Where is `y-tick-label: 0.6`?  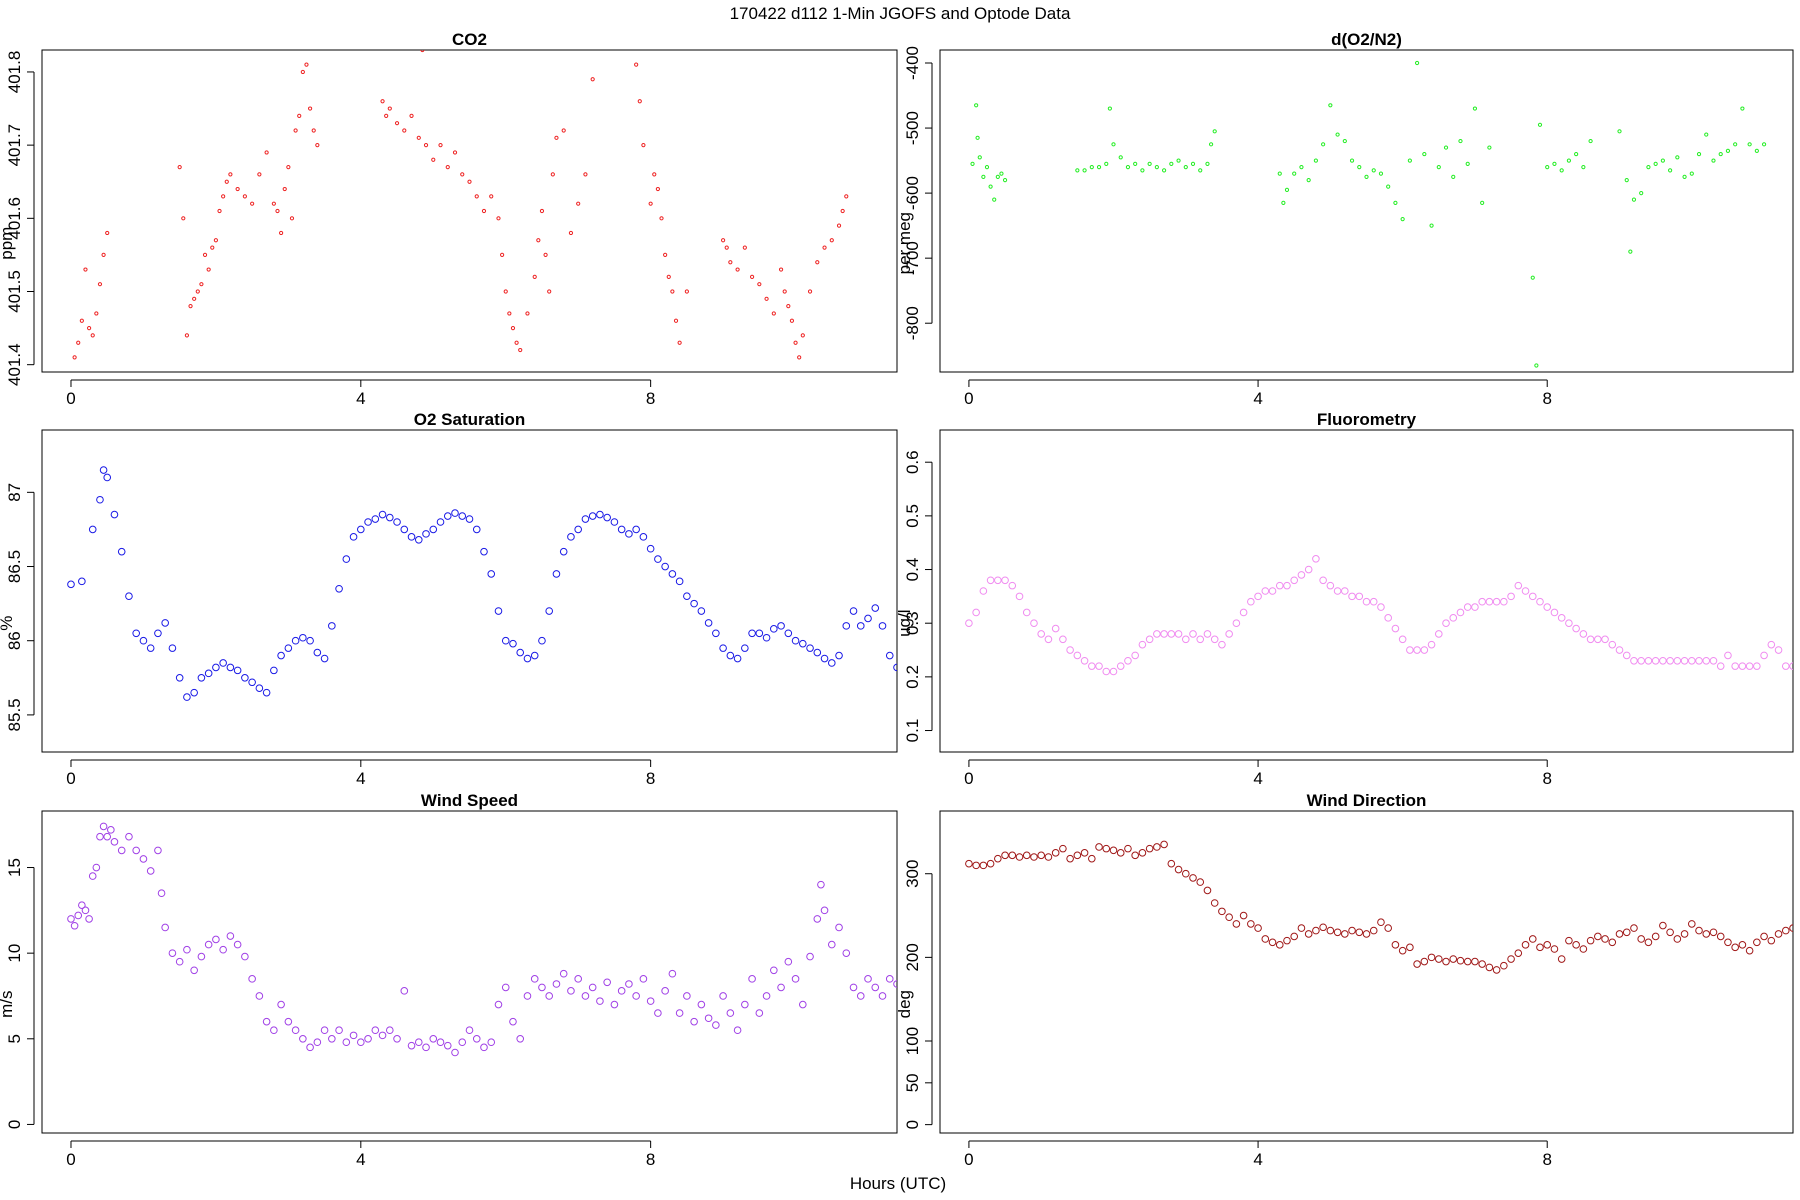
y-tick-label: 0.6 is located at coordinates (912, 462).